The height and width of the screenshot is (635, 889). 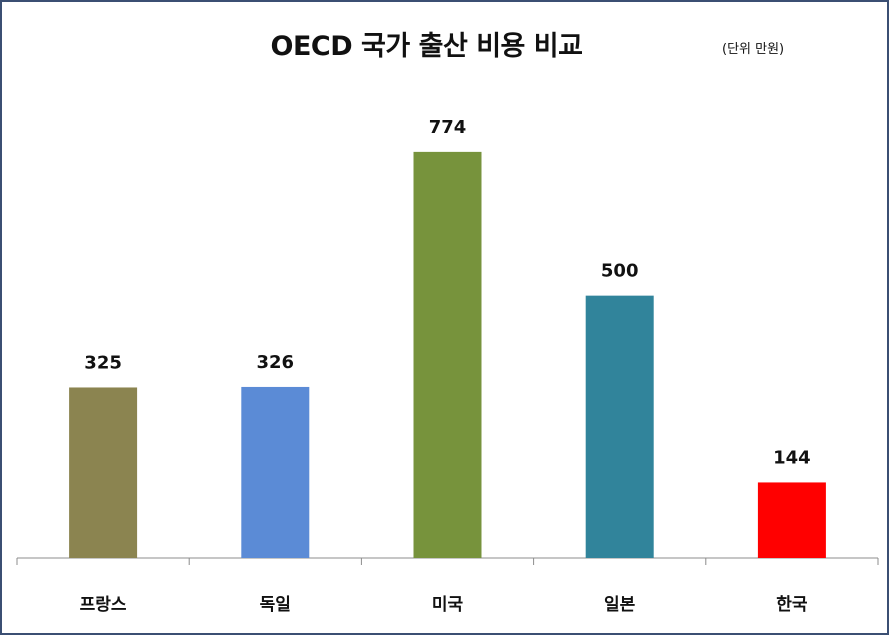 What do you see at coordinates (792, 605) in the screenshot?
I see `category-label-5: 한국` at bounding box center [792, 605].